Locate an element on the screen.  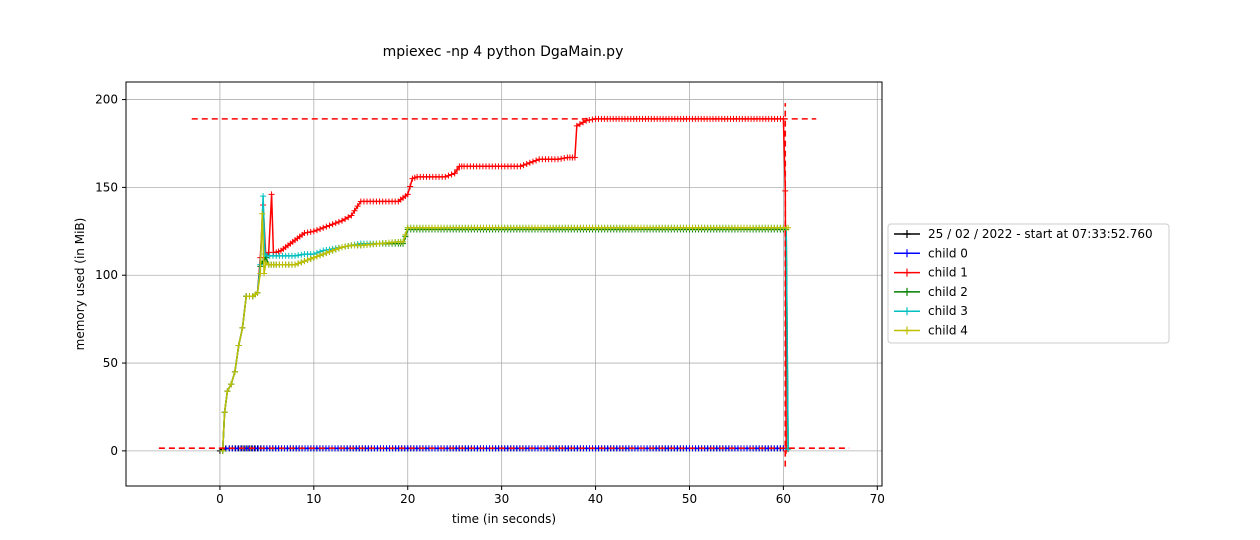
x-tick-label: 0 is located at coordinates (220, 499).